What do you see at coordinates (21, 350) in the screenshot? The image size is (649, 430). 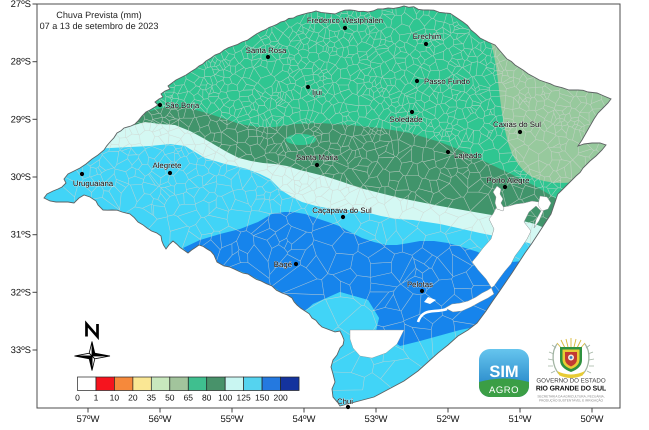 I see `svg-text: 33ºS` at bounding box center [21, 350].